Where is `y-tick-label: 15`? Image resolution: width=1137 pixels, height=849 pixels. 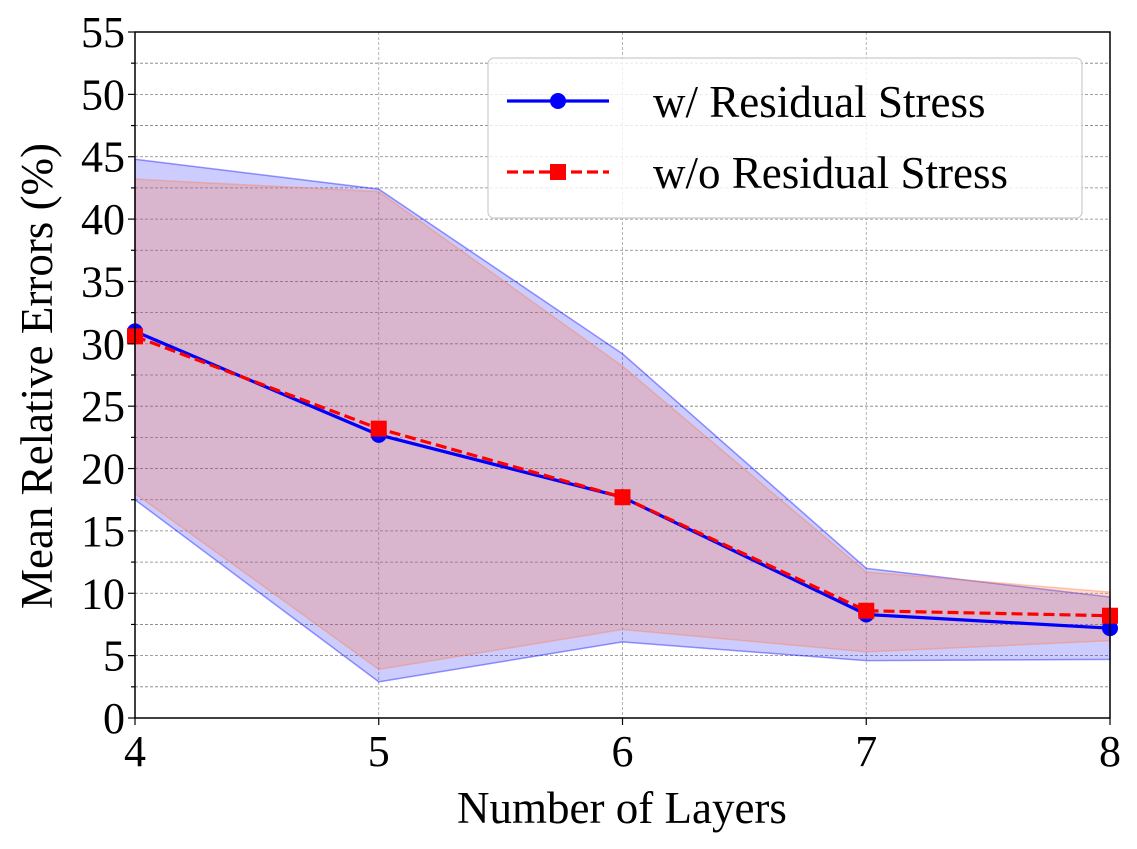
y-tick-label: 15 is located at coordinates (103, 531).